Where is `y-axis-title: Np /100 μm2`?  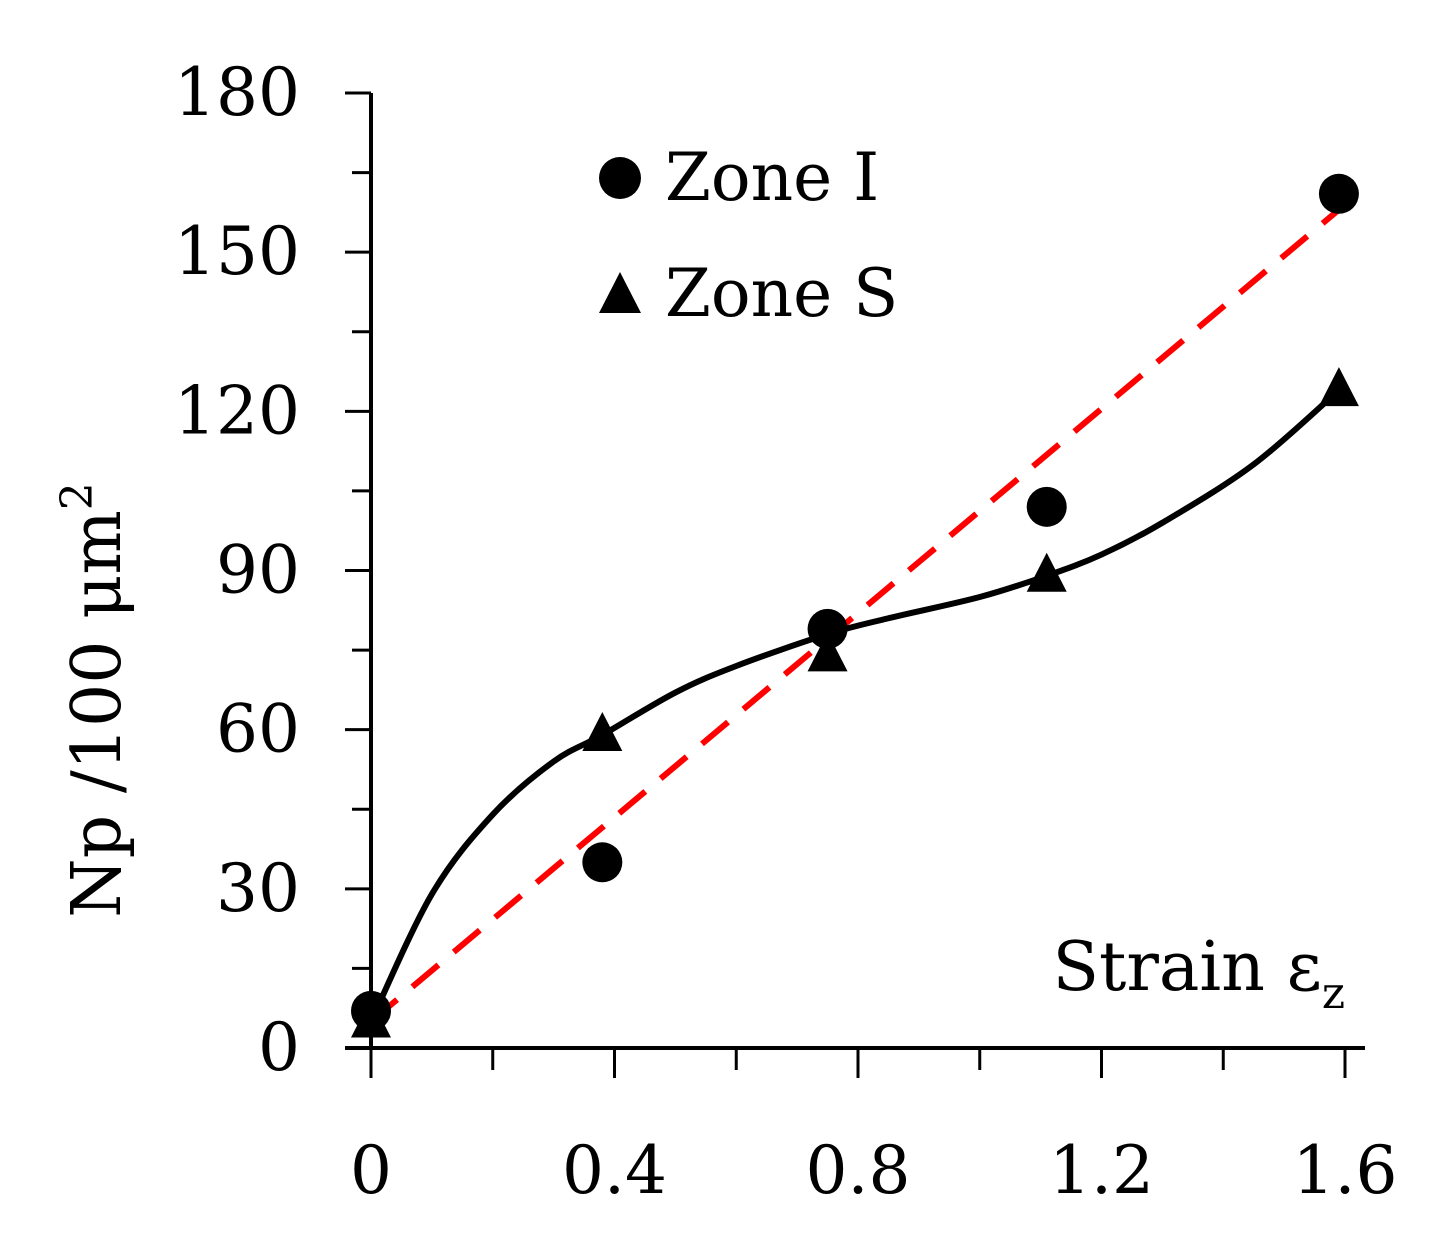 y-axis-title: Np /100 μm2 is located at coordinates (94, 700).